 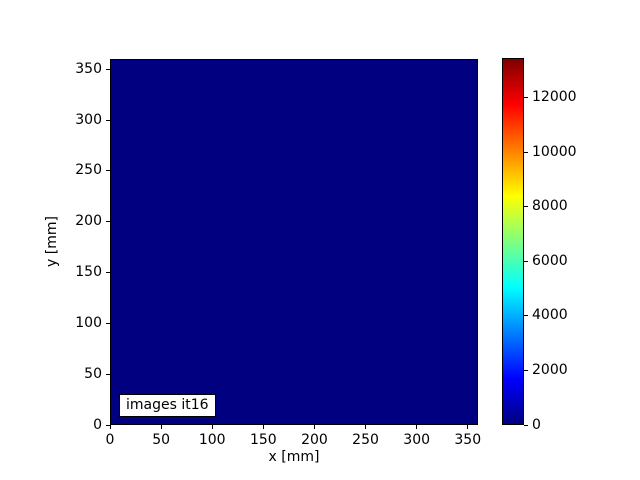 I want to click on x-axis-label: x [mm], so click(x=294, y=457).